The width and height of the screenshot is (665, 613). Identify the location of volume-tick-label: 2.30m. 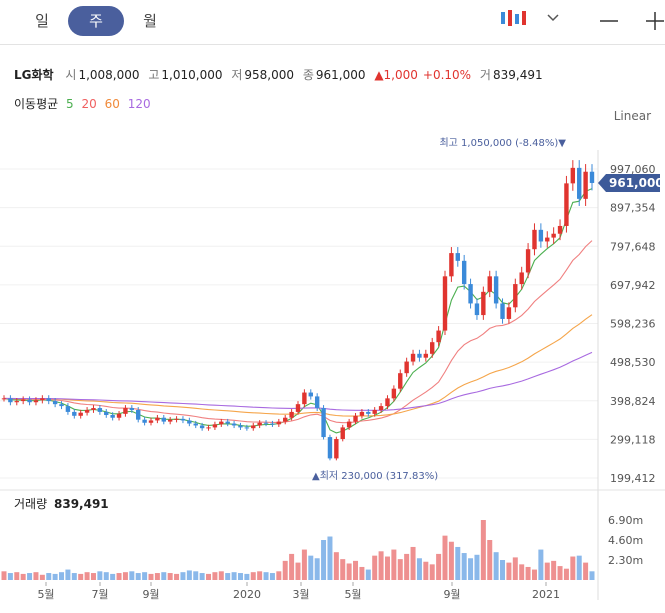
(625, 560).